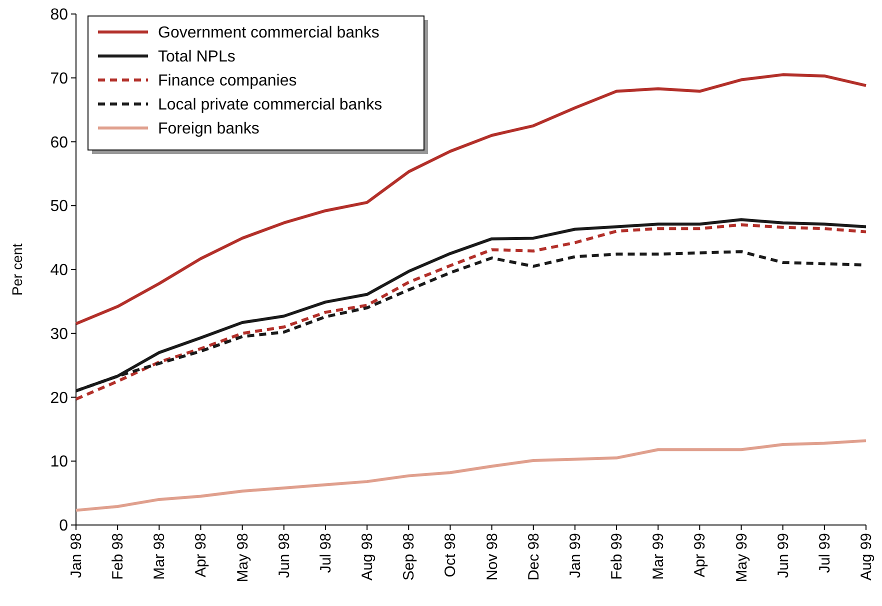  I want to click on x-tick-label: Jun 98, so click(284, 555).